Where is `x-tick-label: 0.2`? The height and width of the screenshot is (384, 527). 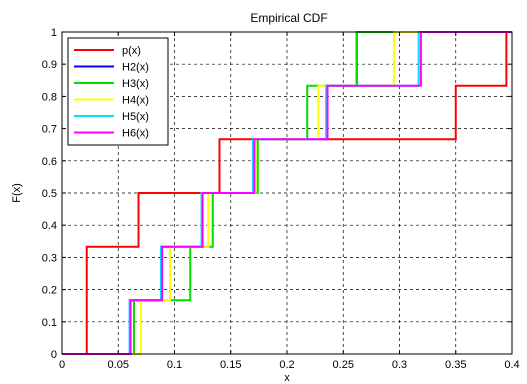 x-tick-label: 0.2 is located at coordinates (286, 365).